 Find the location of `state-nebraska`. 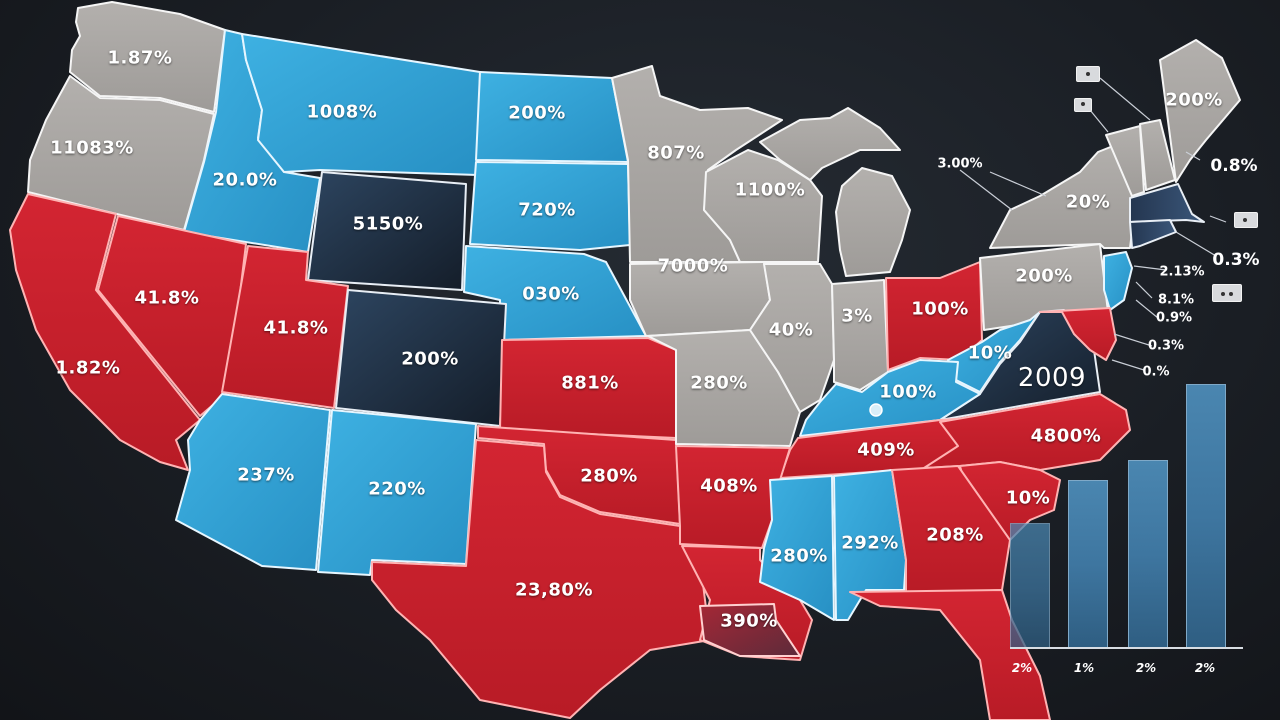

state-nebraska is located at coordinates (555, 293).